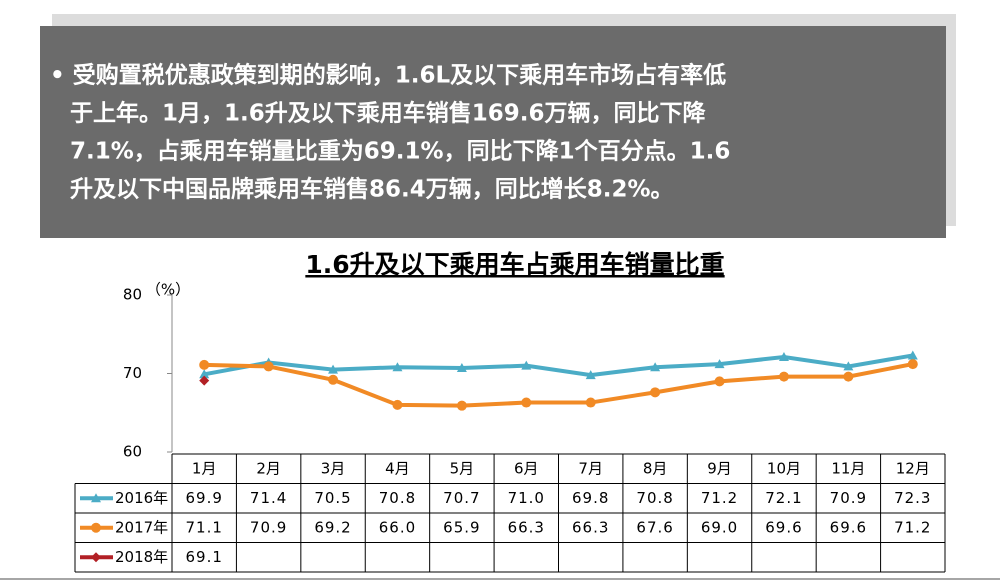  What do you see at coordinates (141, 498) in the screenshot?
I see `legend-label: 2016年` at bounding box center [141, 498].